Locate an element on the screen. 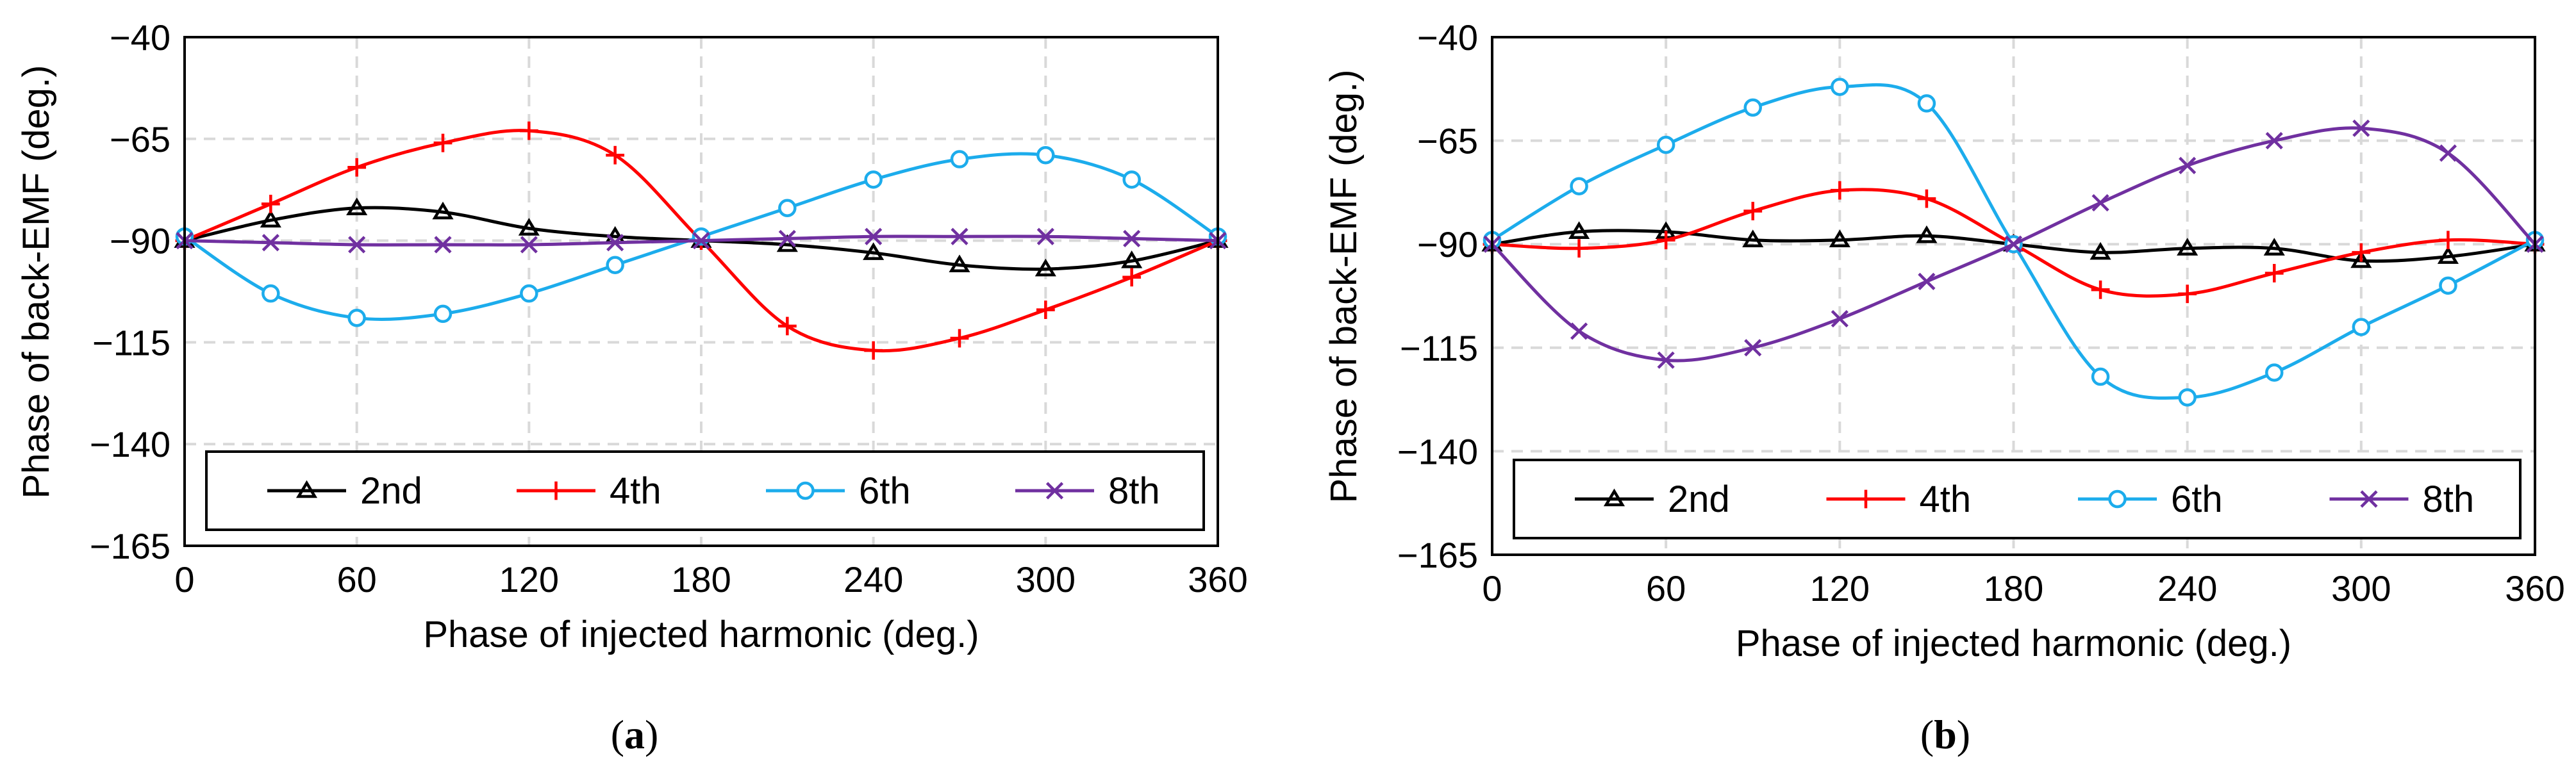 The image size is (2576, 770). legend: 2nd 4th 6th 8th is located at coordinates (2017, 499).